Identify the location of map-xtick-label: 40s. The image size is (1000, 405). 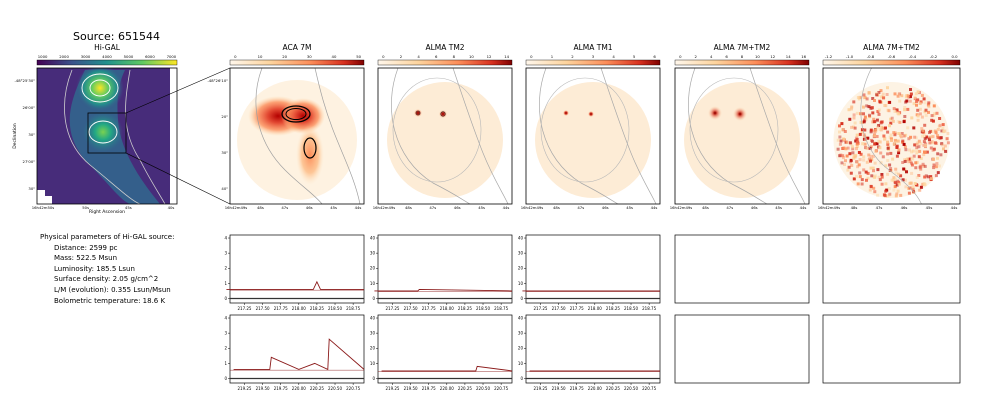
(171, 207).